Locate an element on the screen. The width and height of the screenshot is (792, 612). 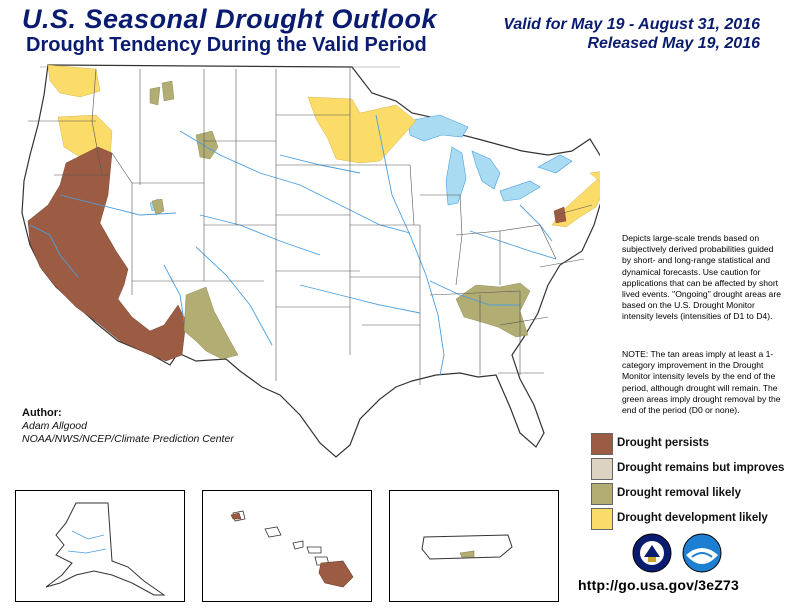
legend-label-drought-improves: Drought remains but improves is located at coordinates (701, 468).